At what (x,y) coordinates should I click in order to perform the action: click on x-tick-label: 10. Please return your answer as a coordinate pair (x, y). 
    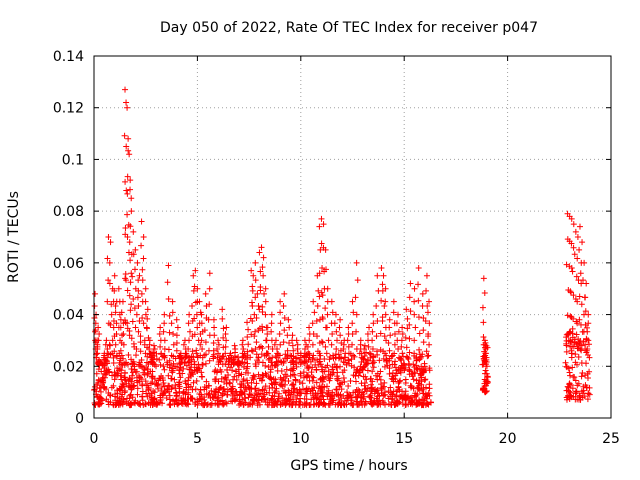
    Looking at the image, I should click on (301, 439).